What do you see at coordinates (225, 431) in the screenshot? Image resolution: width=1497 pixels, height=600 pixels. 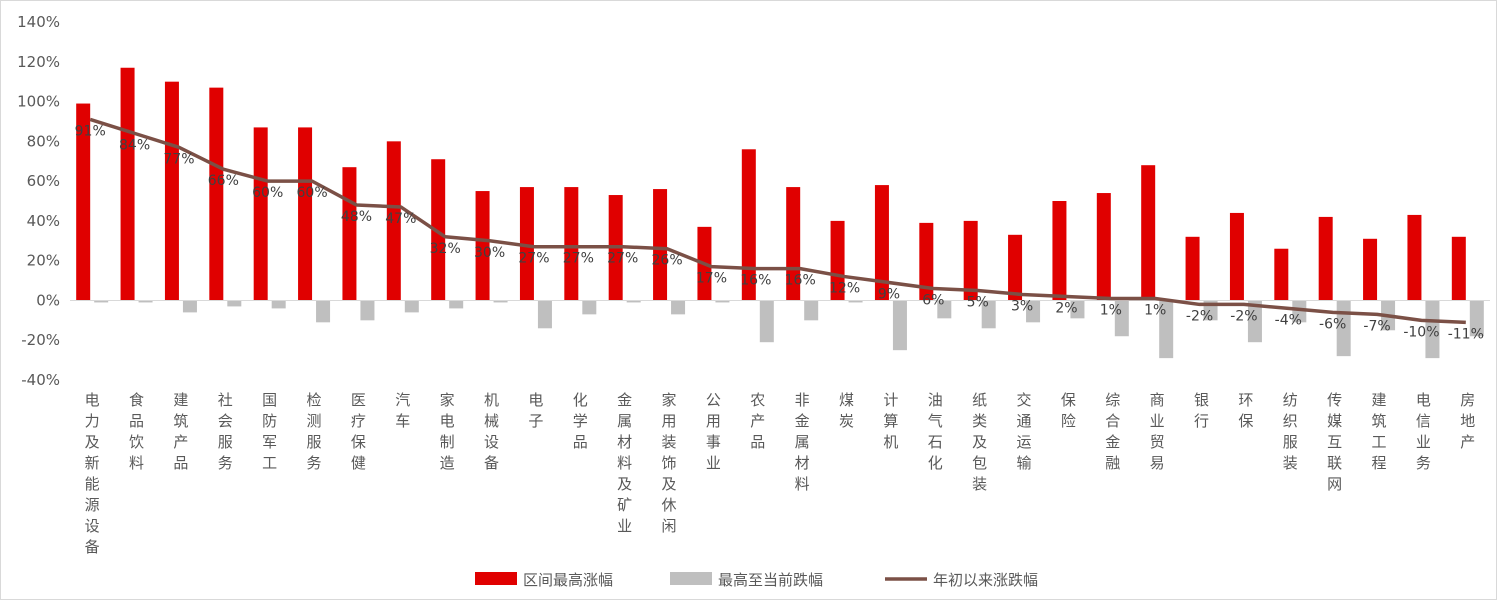 I see `x-category-label: 社会服务` at bounding box center [225, 431].